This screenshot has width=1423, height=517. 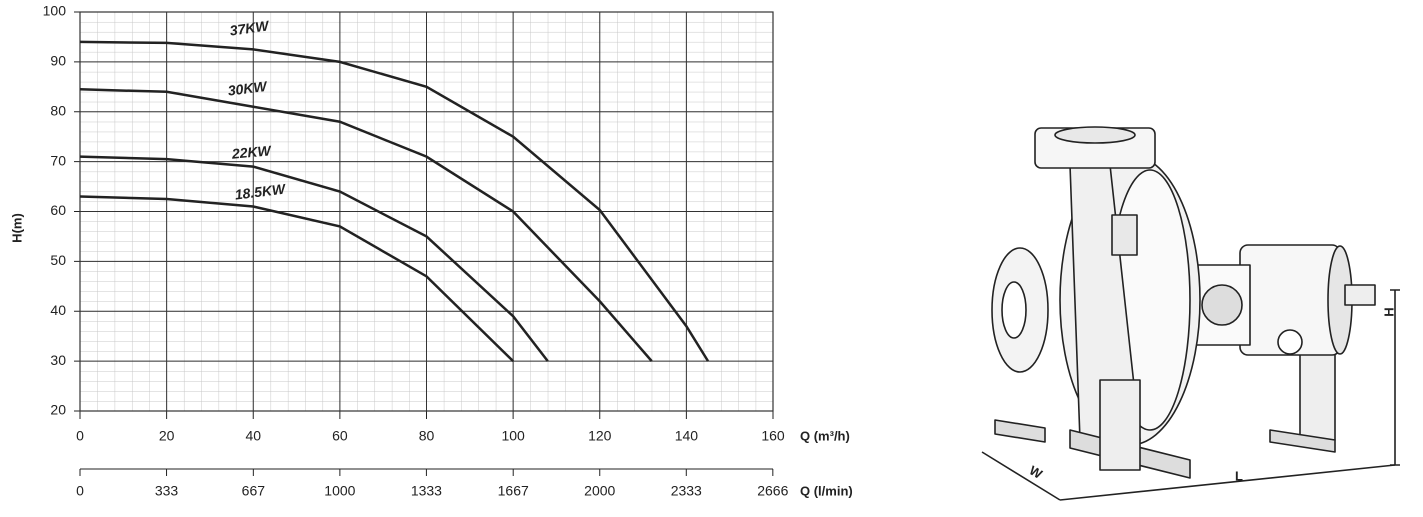 What do you see at coordinates (58, 310) in the screenshot?
I see `y-tick-label: 40` at bounding box center [58, 310].